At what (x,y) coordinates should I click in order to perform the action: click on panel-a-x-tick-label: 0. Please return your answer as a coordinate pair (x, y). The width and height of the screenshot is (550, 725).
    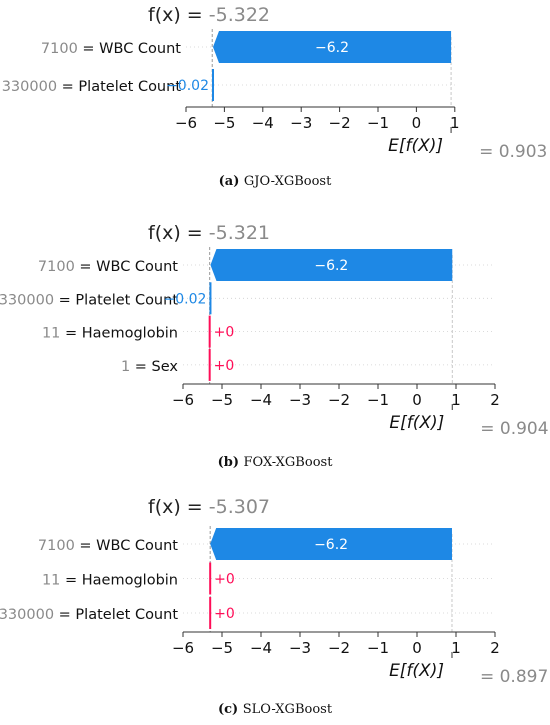
    Looking at the image, I should click on (417, 123).